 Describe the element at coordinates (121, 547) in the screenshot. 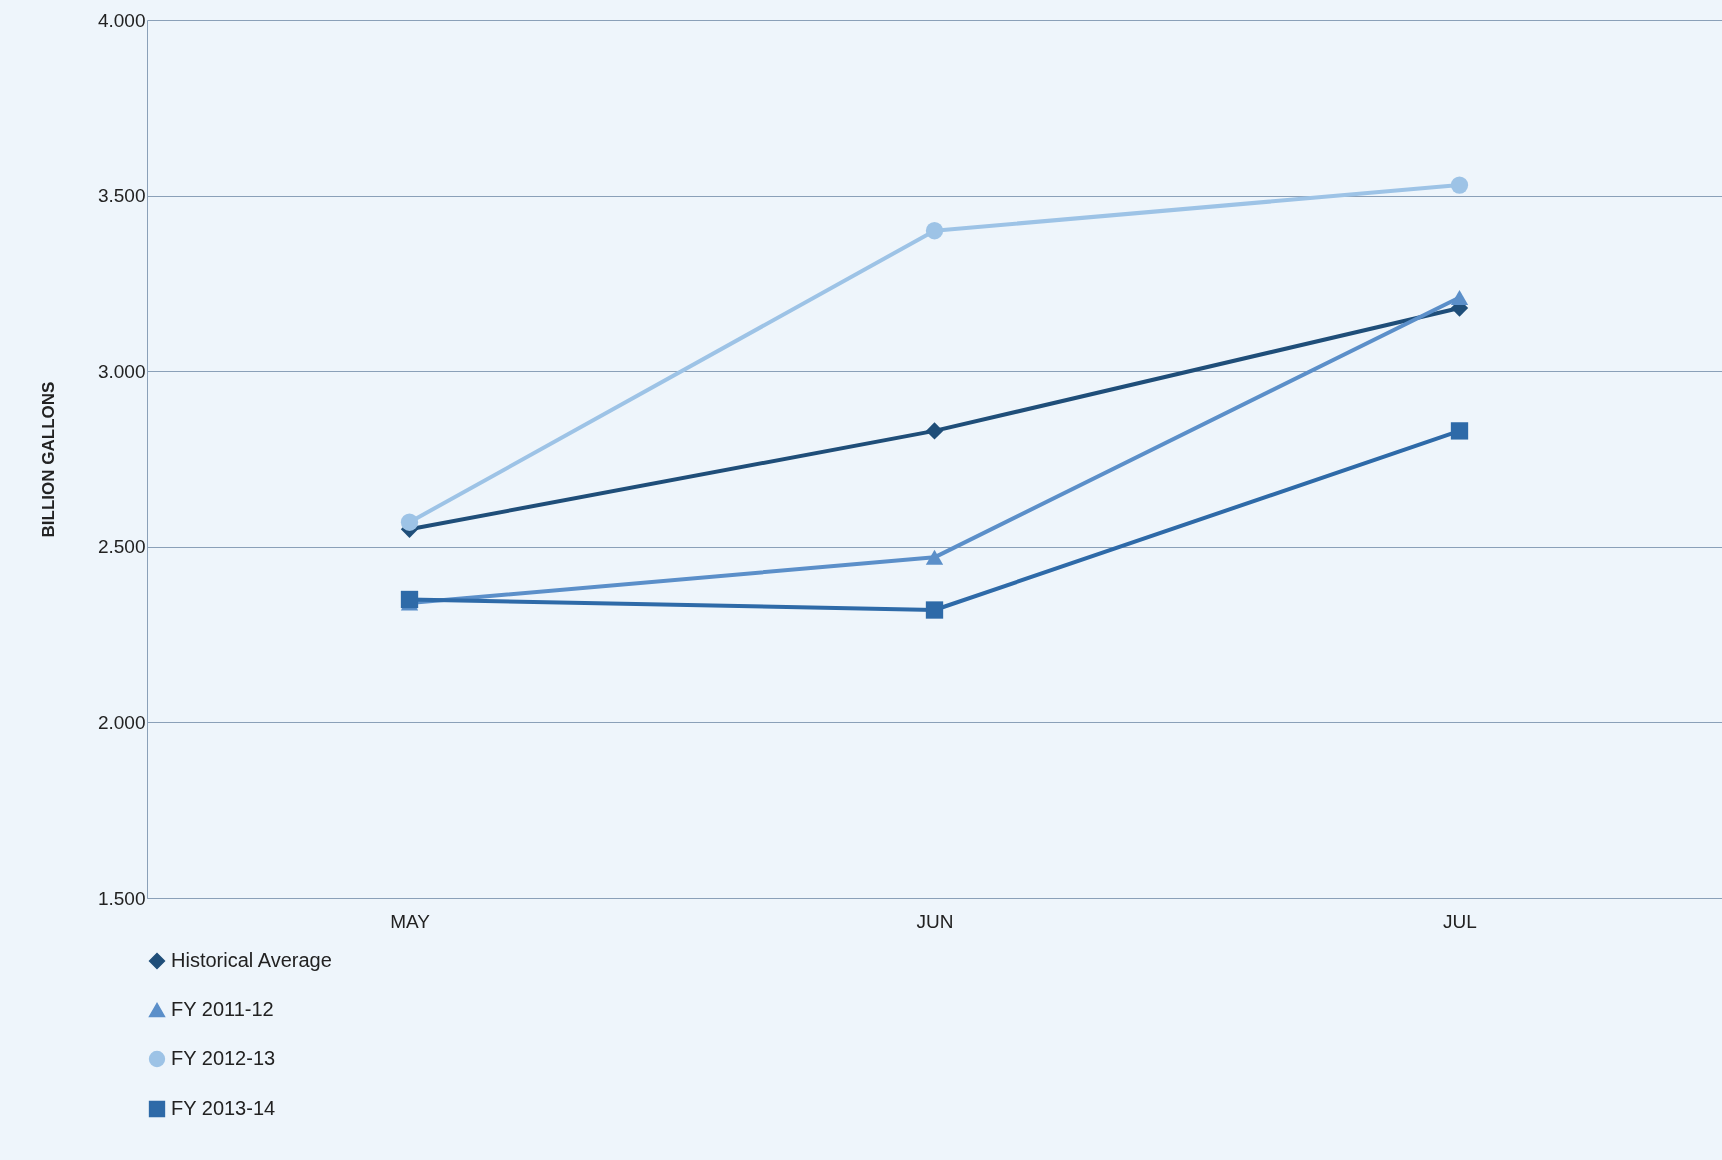

I see `y-tick-label: 2.500` at that location.